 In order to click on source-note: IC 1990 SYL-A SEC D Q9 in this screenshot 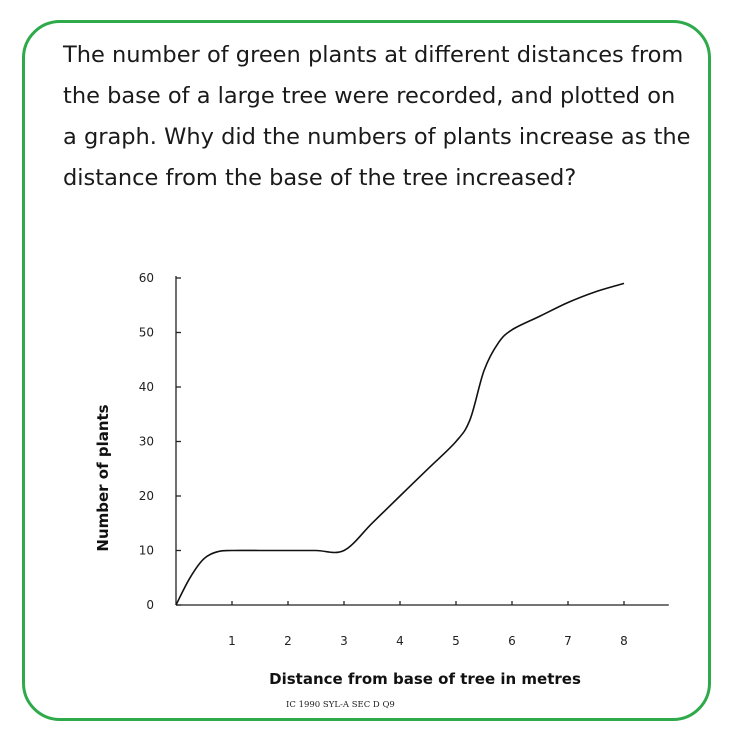, I will do `click(340, 705)`.